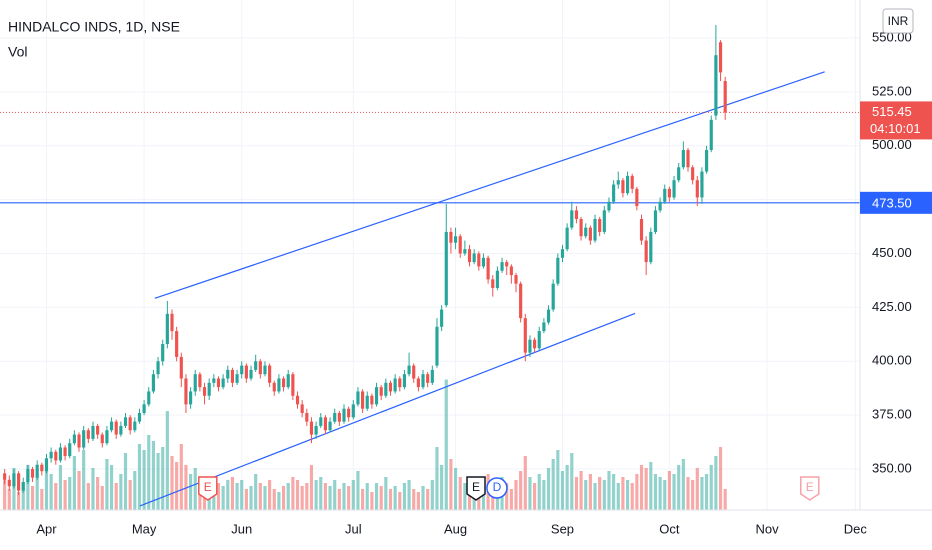  I want to click on currency-button, so click(898, 21).